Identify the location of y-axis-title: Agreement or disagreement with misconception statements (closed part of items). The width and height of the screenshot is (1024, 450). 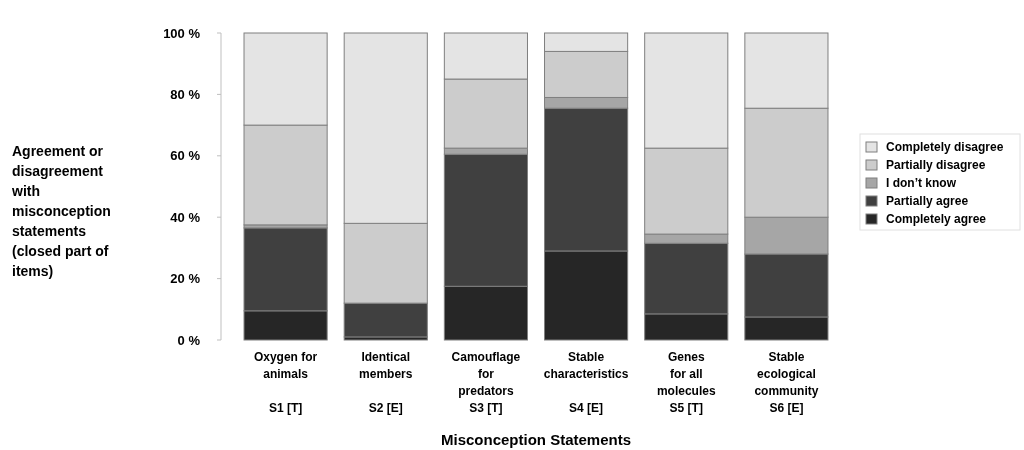
(61, 211).